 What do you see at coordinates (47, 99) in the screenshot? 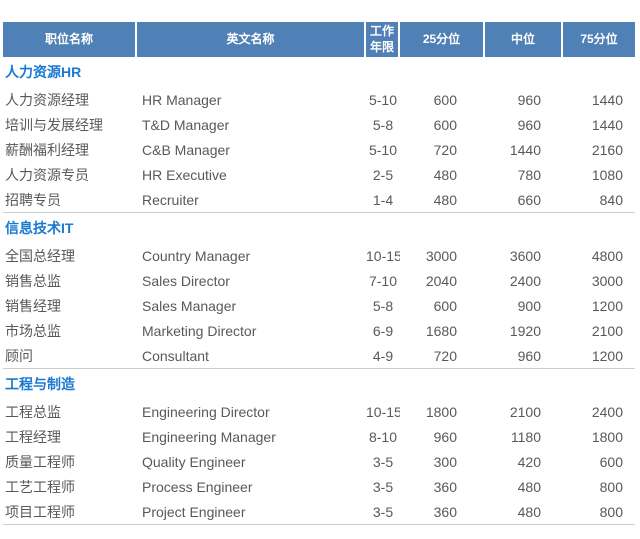
I see `cell-position-cn: 人力资源经理` at bounding box center [47, 99].